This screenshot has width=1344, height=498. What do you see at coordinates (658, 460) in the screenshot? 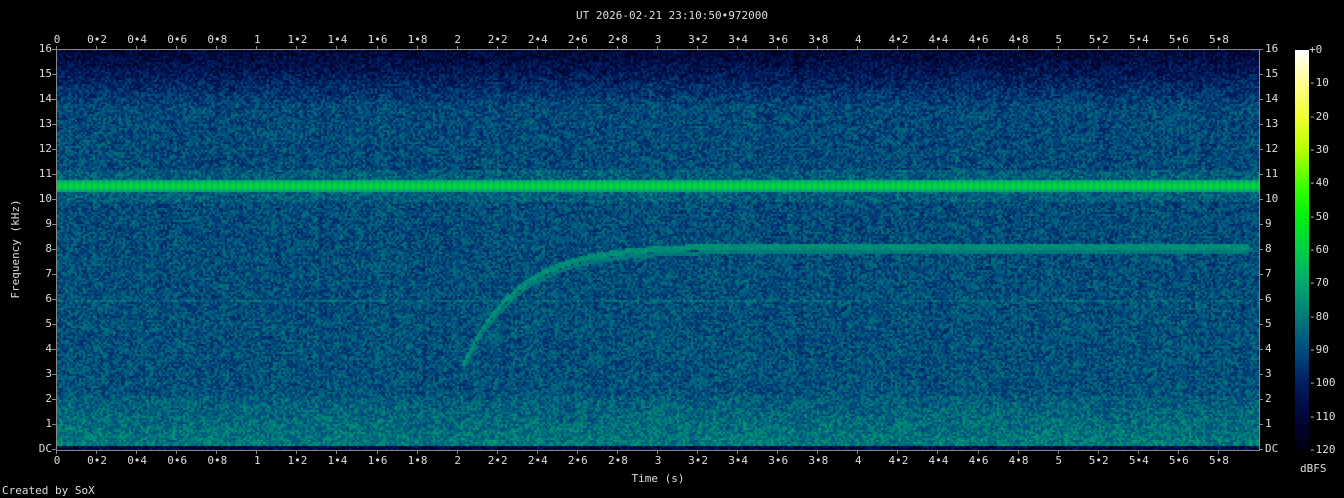
I see `x-tick-label-bottom: 3` at bounding box center [658, 460].